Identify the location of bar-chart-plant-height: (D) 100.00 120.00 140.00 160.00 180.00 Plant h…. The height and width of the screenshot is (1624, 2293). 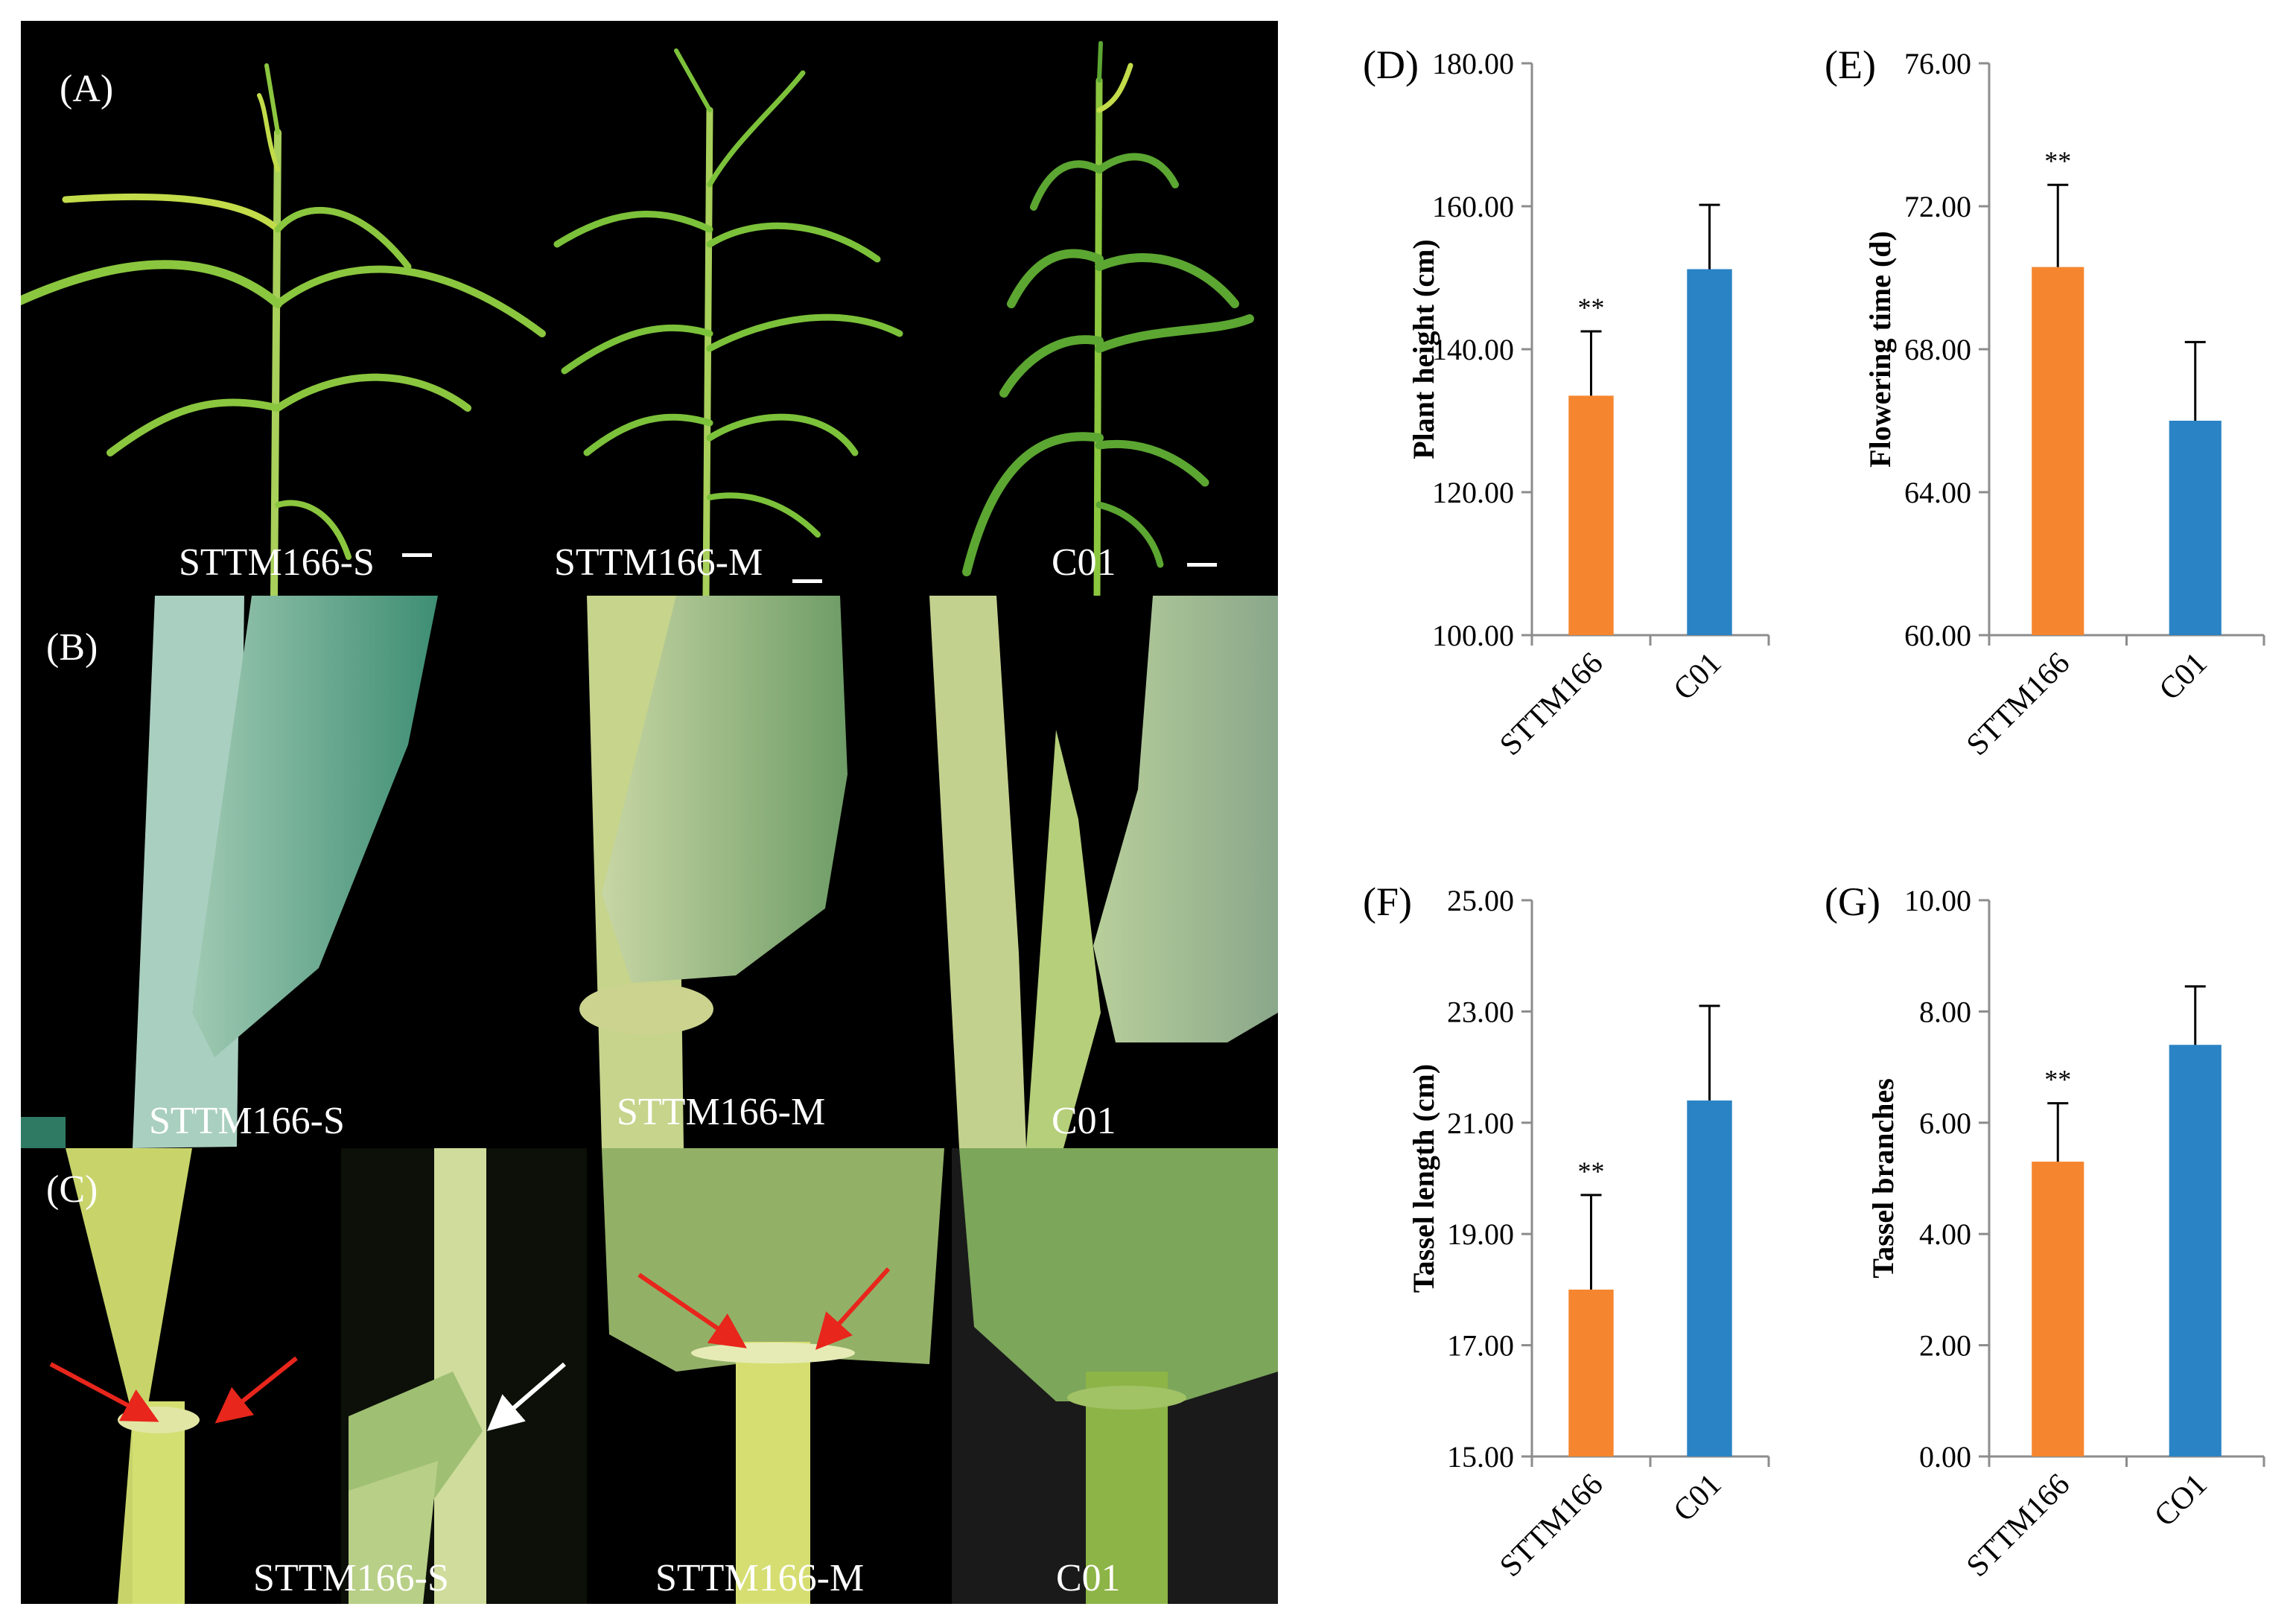
(1534, 406).